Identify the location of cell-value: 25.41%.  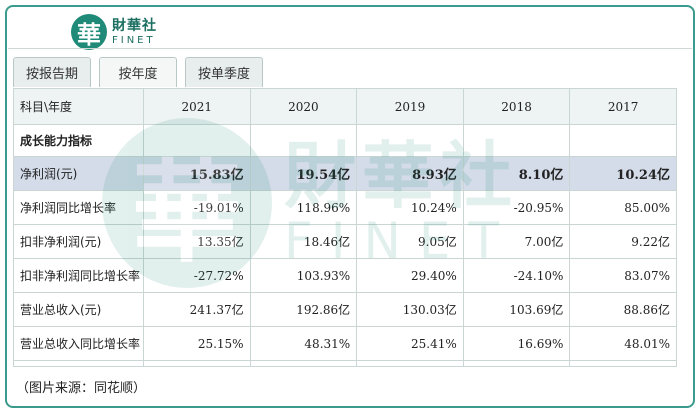
(410, 343).